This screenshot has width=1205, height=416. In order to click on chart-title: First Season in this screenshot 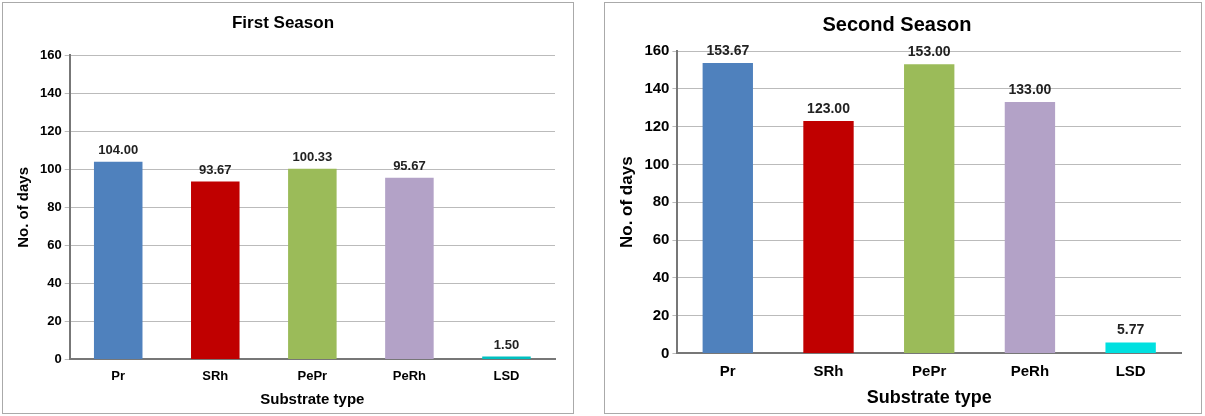, I will do `click(283, 22)`.